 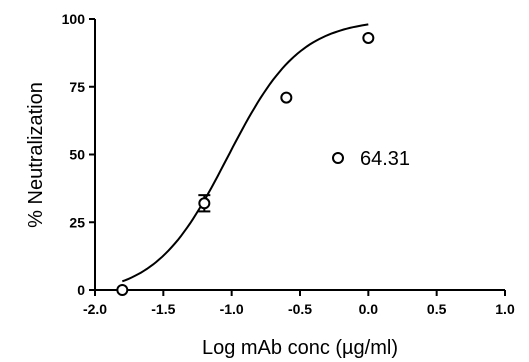 I want to click on legend: 64.31, so click(x=371, y=159).